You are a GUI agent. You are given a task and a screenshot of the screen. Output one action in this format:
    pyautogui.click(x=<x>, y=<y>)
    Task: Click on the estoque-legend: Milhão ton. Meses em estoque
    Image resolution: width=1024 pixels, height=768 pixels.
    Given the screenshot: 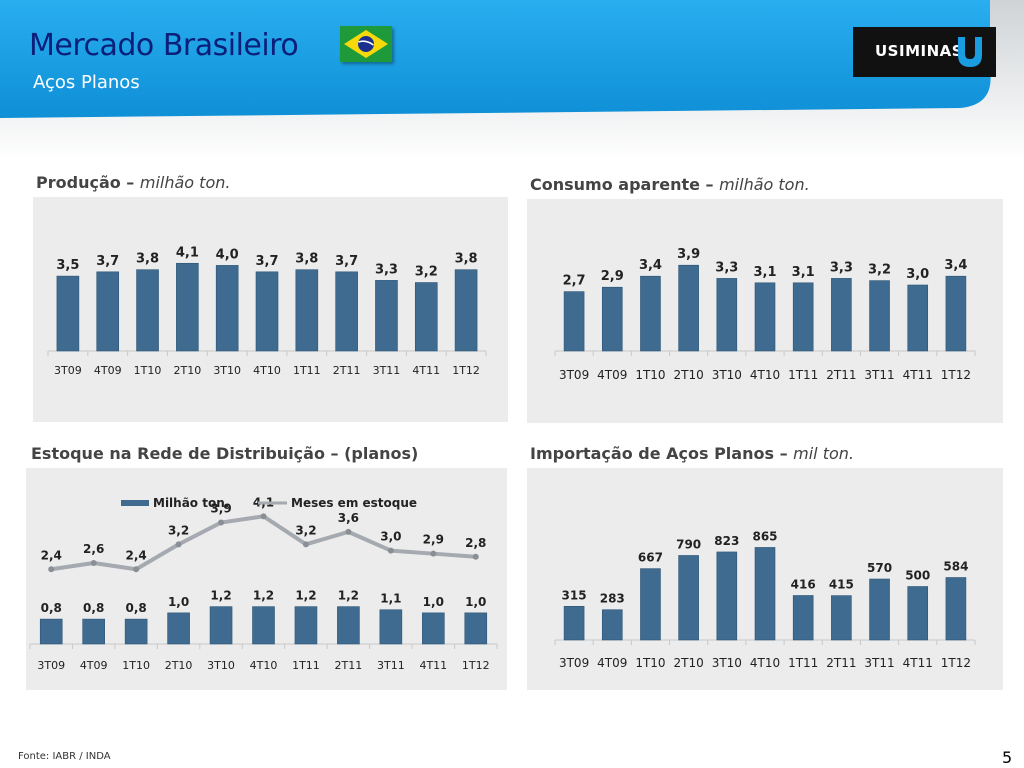 What is the action you would take?
    pyautogui.click(x=269, y=503)
    